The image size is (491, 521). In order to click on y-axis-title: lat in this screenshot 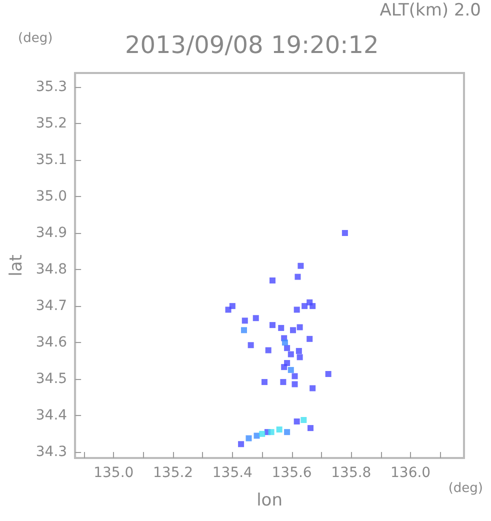, I will do `click(16, 265)`.